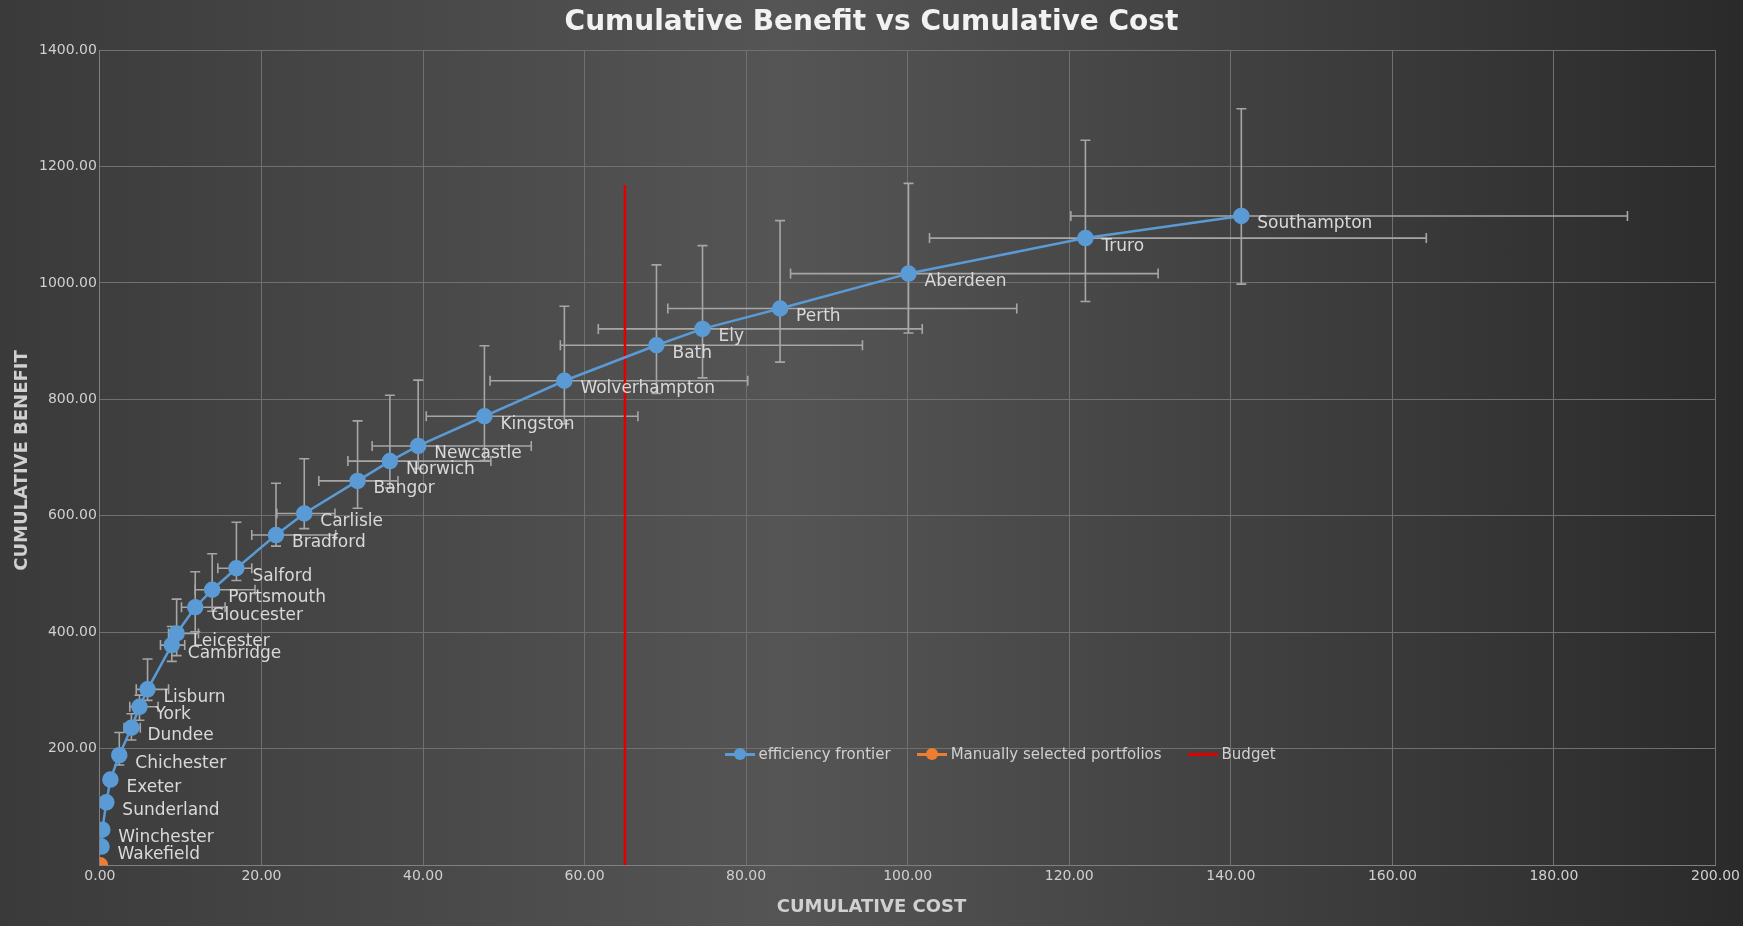 The height and width of the screenshot is (926, 1743). I want to click on legend-label: Budget, so click(1248, 754).